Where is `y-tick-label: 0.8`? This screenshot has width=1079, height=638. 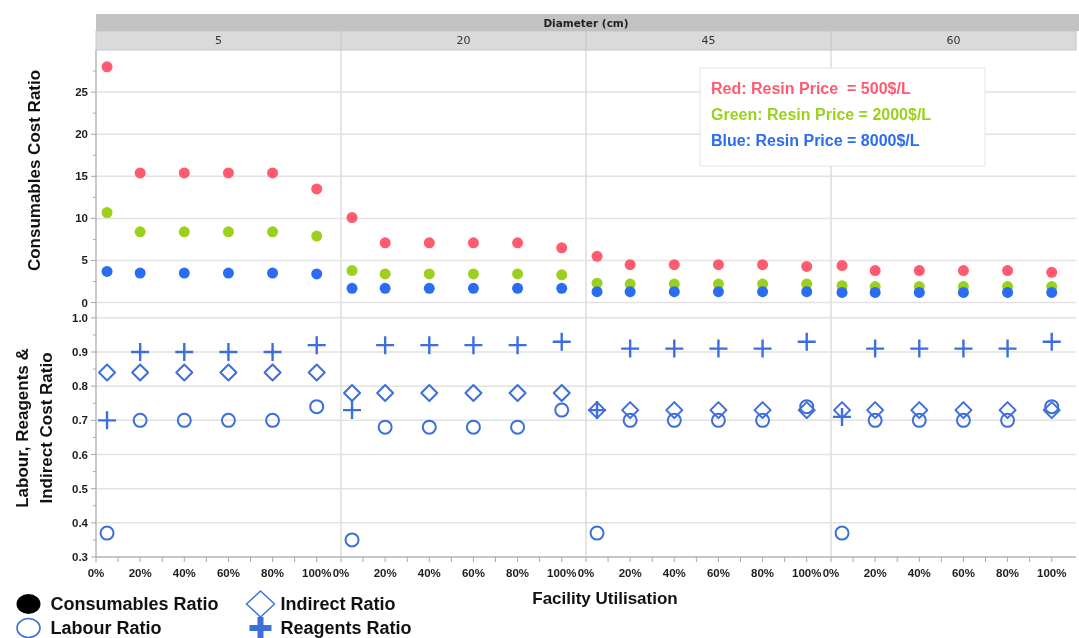 y-tick-label: 0.8 is located at coordinates (80, 386).